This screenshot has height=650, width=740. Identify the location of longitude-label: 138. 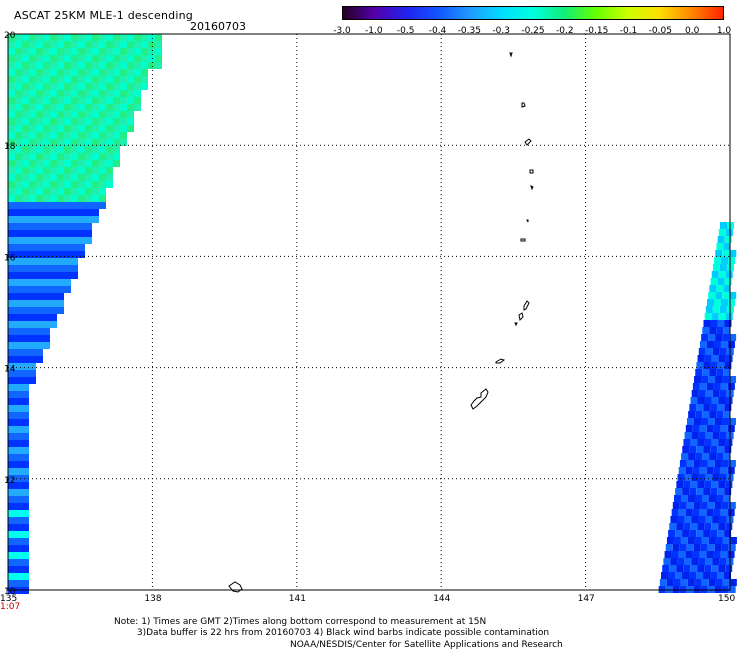
(152, 599).